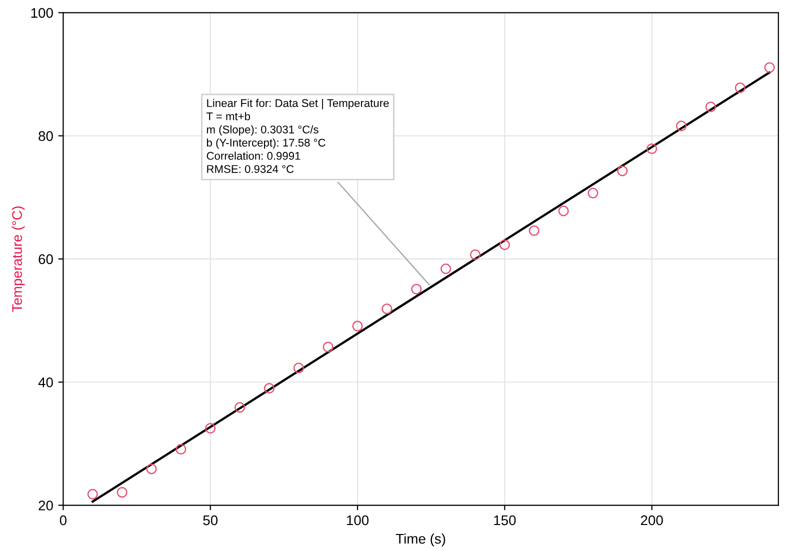  I want to click on x-tick-label: 50, so click(210, 520).